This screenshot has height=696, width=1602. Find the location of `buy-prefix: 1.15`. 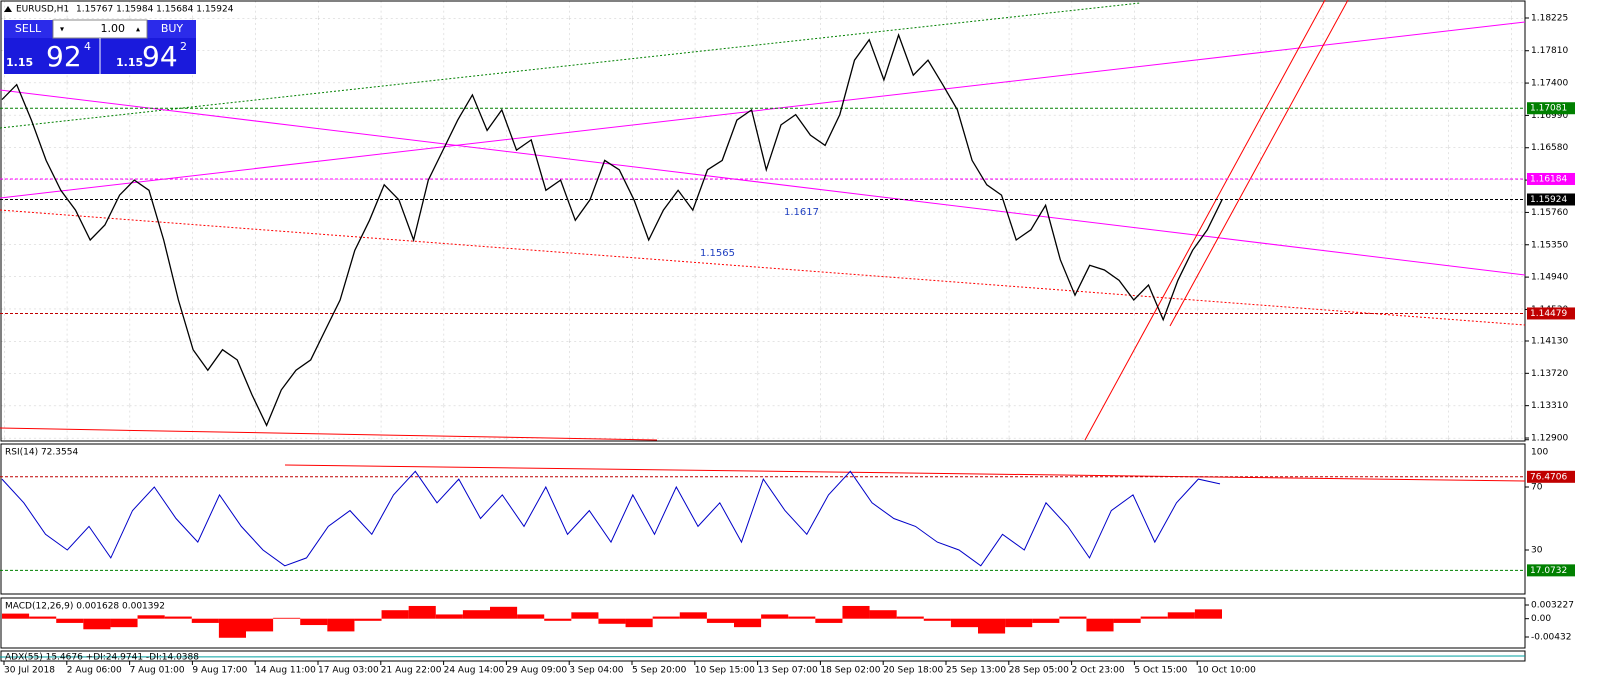

buy-prefix: 1.15 is located at coordinates (129, 62).